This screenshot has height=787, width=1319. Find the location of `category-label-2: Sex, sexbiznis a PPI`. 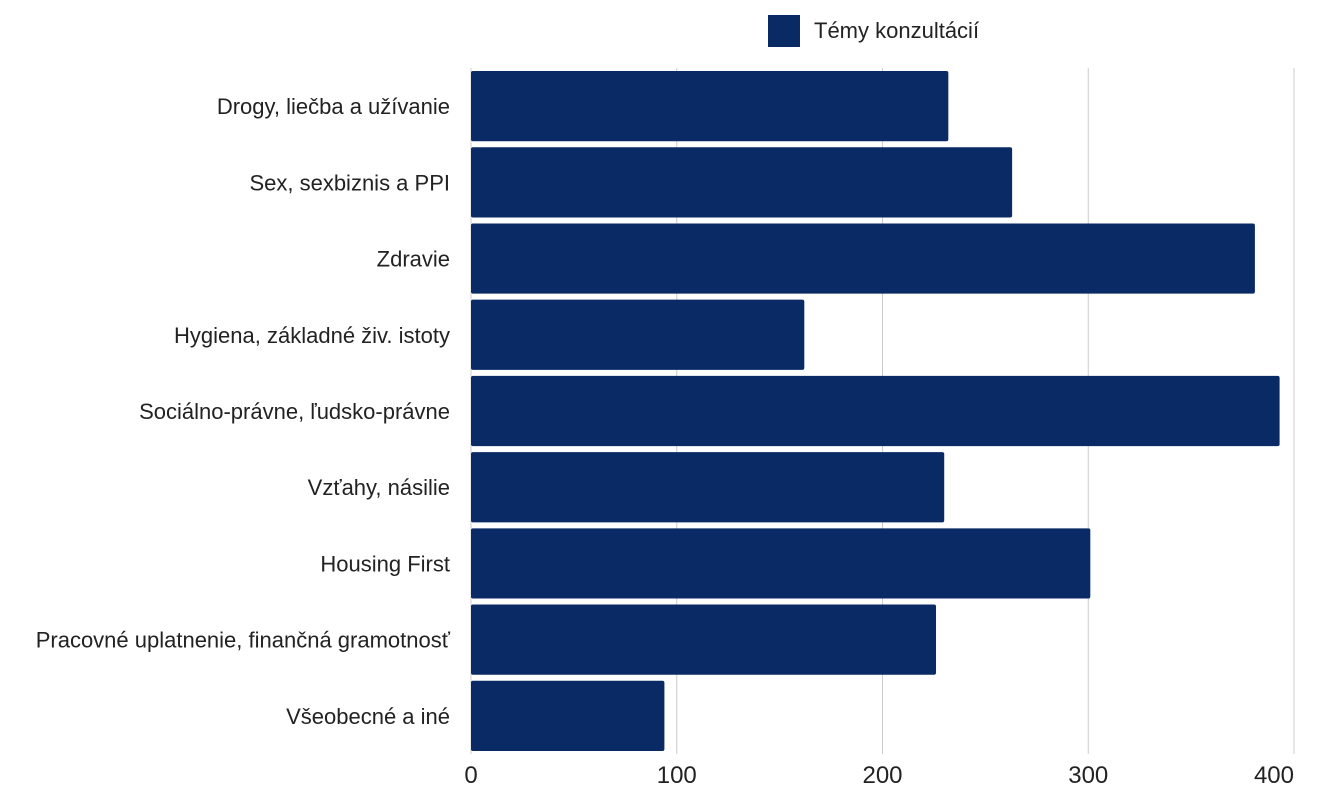

category-label-2: Sex, sexbiznis a PPI is located at coordinates (349, 182).